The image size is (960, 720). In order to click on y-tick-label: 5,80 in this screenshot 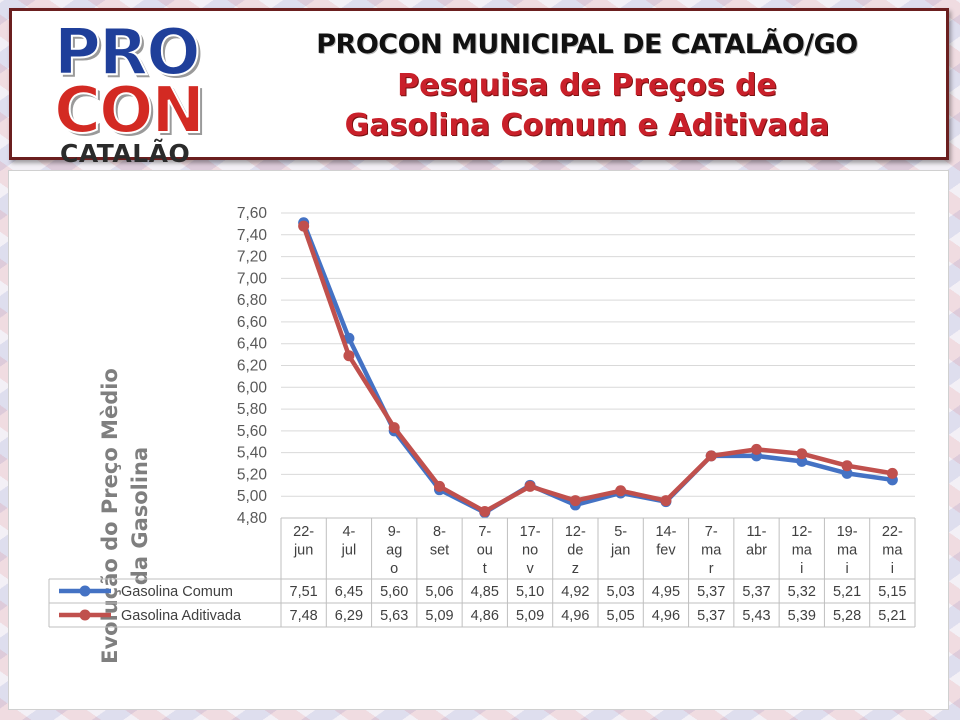, I will do `click(252, 409)`.